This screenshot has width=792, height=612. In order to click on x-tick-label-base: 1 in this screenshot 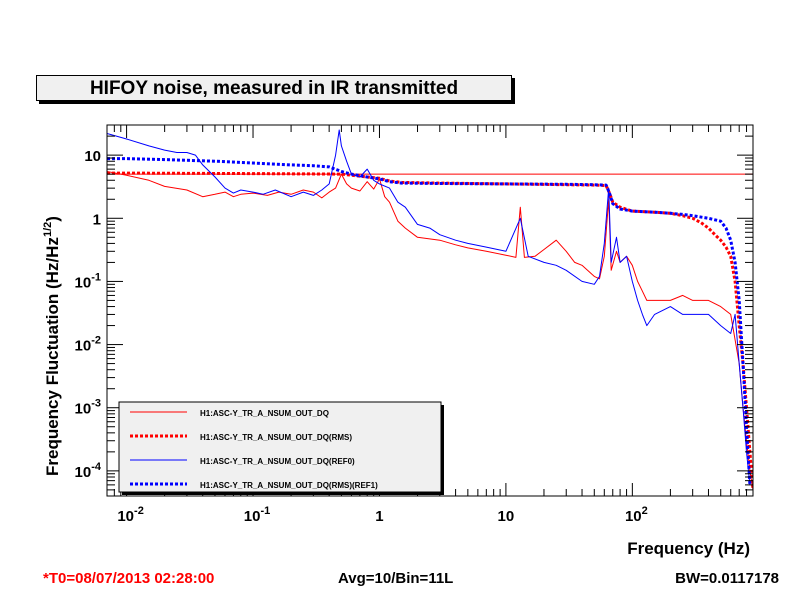, I will do `click(379, 516)`.